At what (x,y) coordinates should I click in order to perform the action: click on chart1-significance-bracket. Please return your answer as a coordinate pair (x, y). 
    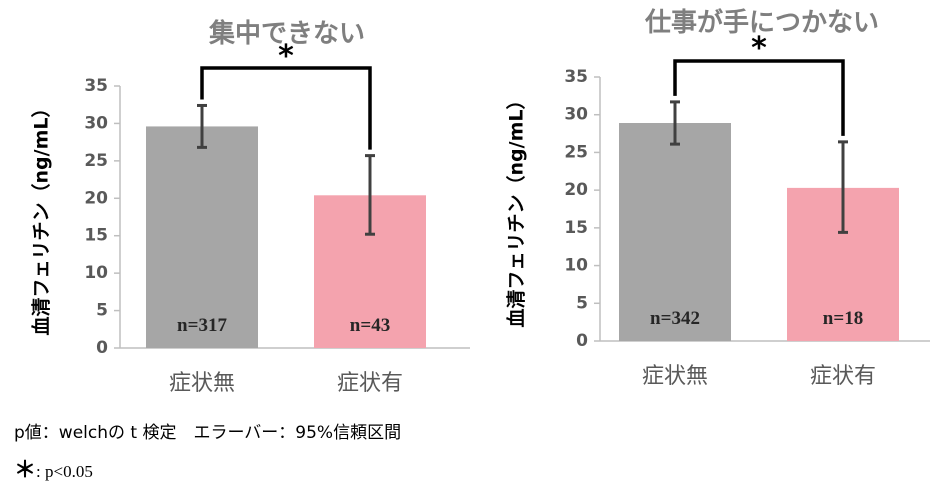
    Looking at the image, I should click on (286, 108).